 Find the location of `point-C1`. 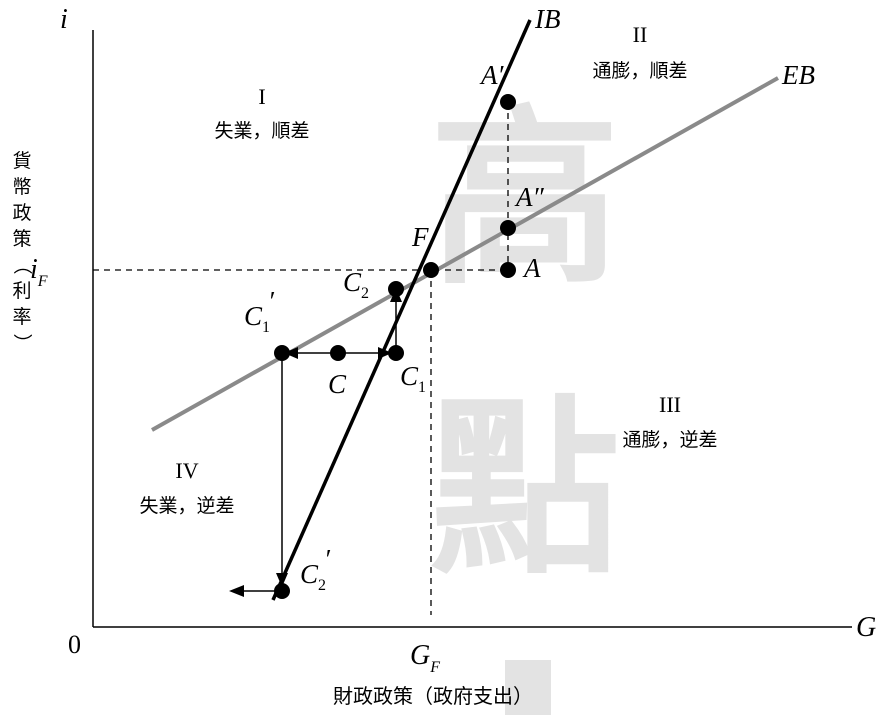

point-C1 is located at coordinates (396, 353).